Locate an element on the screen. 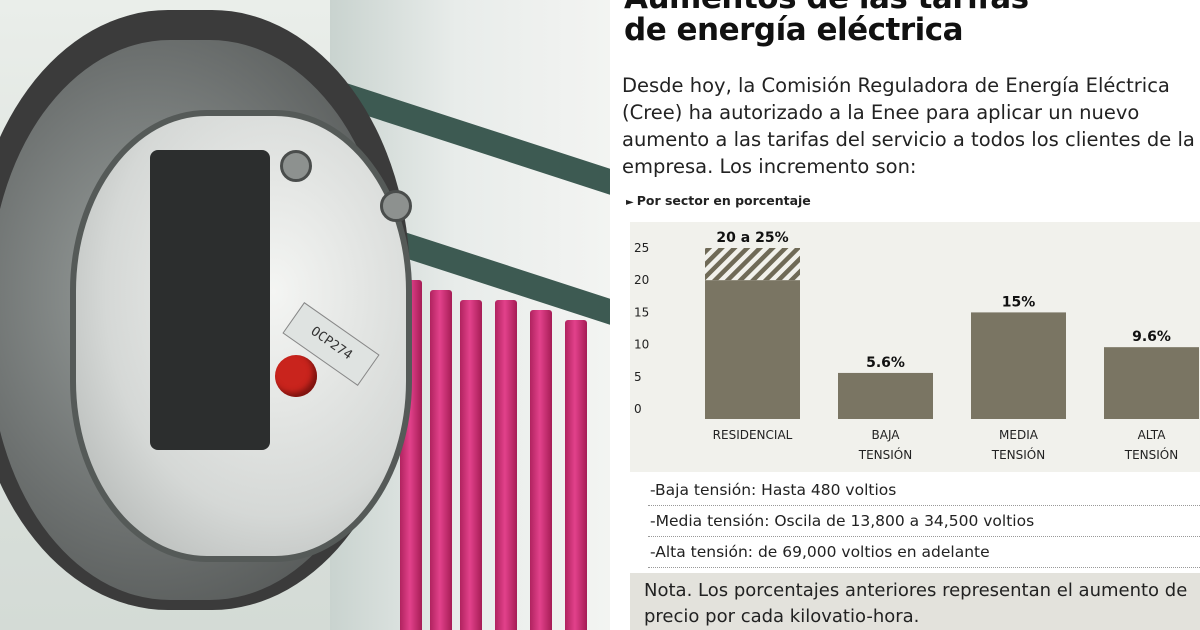  data-label: 15% is located at coordinates (1019, 302).